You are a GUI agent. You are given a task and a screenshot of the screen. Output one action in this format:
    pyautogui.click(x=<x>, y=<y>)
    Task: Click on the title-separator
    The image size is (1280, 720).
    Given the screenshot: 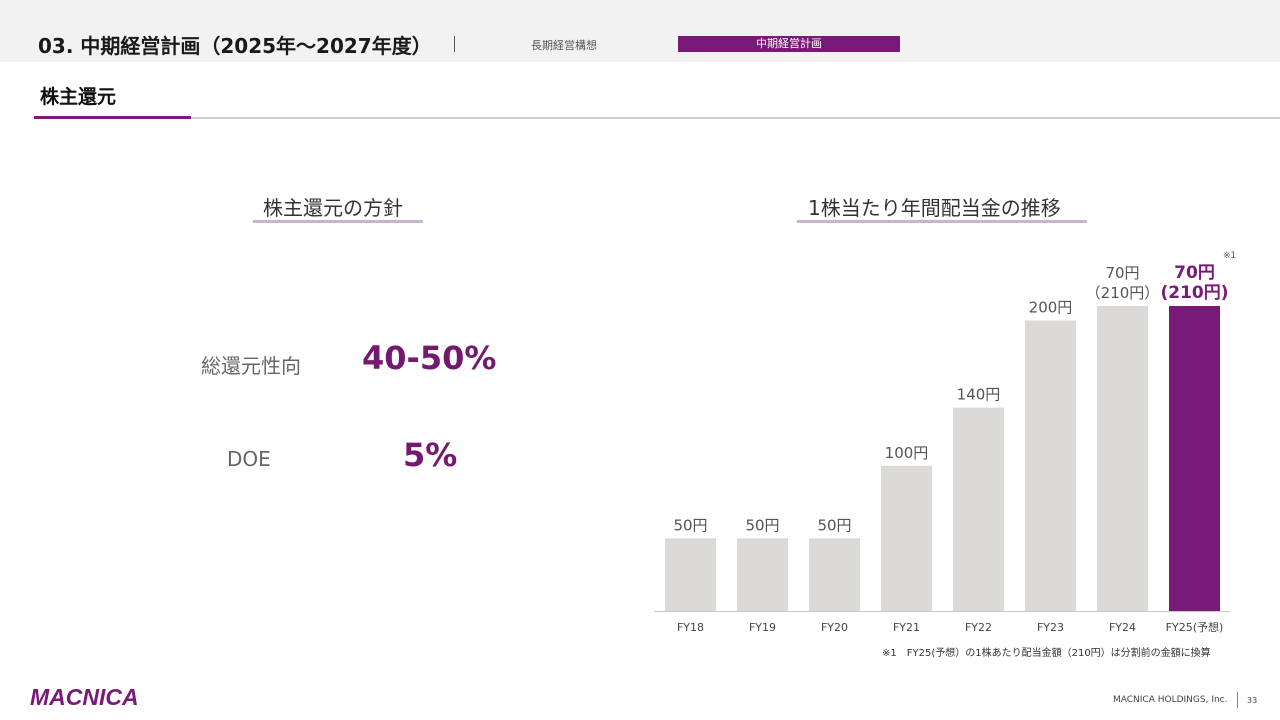 What is the action you would take?
    pyautogui.click(x=454, y=44)
    